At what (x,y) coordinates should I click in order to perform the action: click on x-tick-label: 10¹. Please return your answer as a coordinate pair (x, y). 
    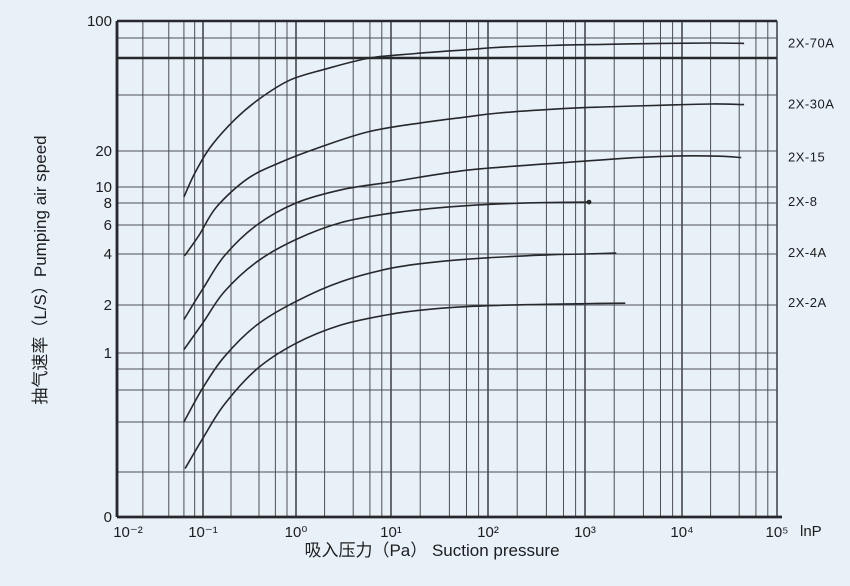
    Looking at the image, I should click on (391, 532).